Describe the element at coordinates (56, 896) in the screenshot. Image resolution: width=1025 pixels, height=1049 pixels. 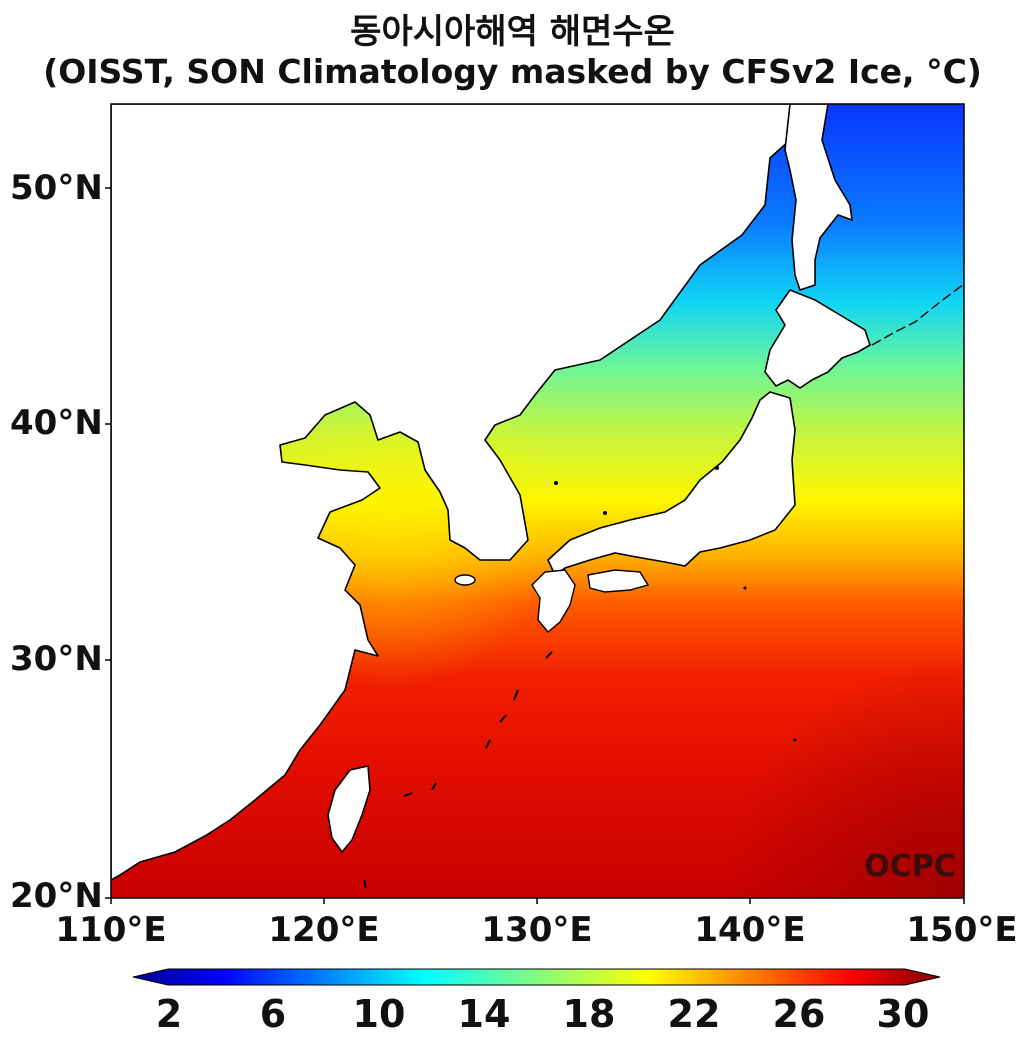
I see `lat-tick-label: 20°N` at that location.